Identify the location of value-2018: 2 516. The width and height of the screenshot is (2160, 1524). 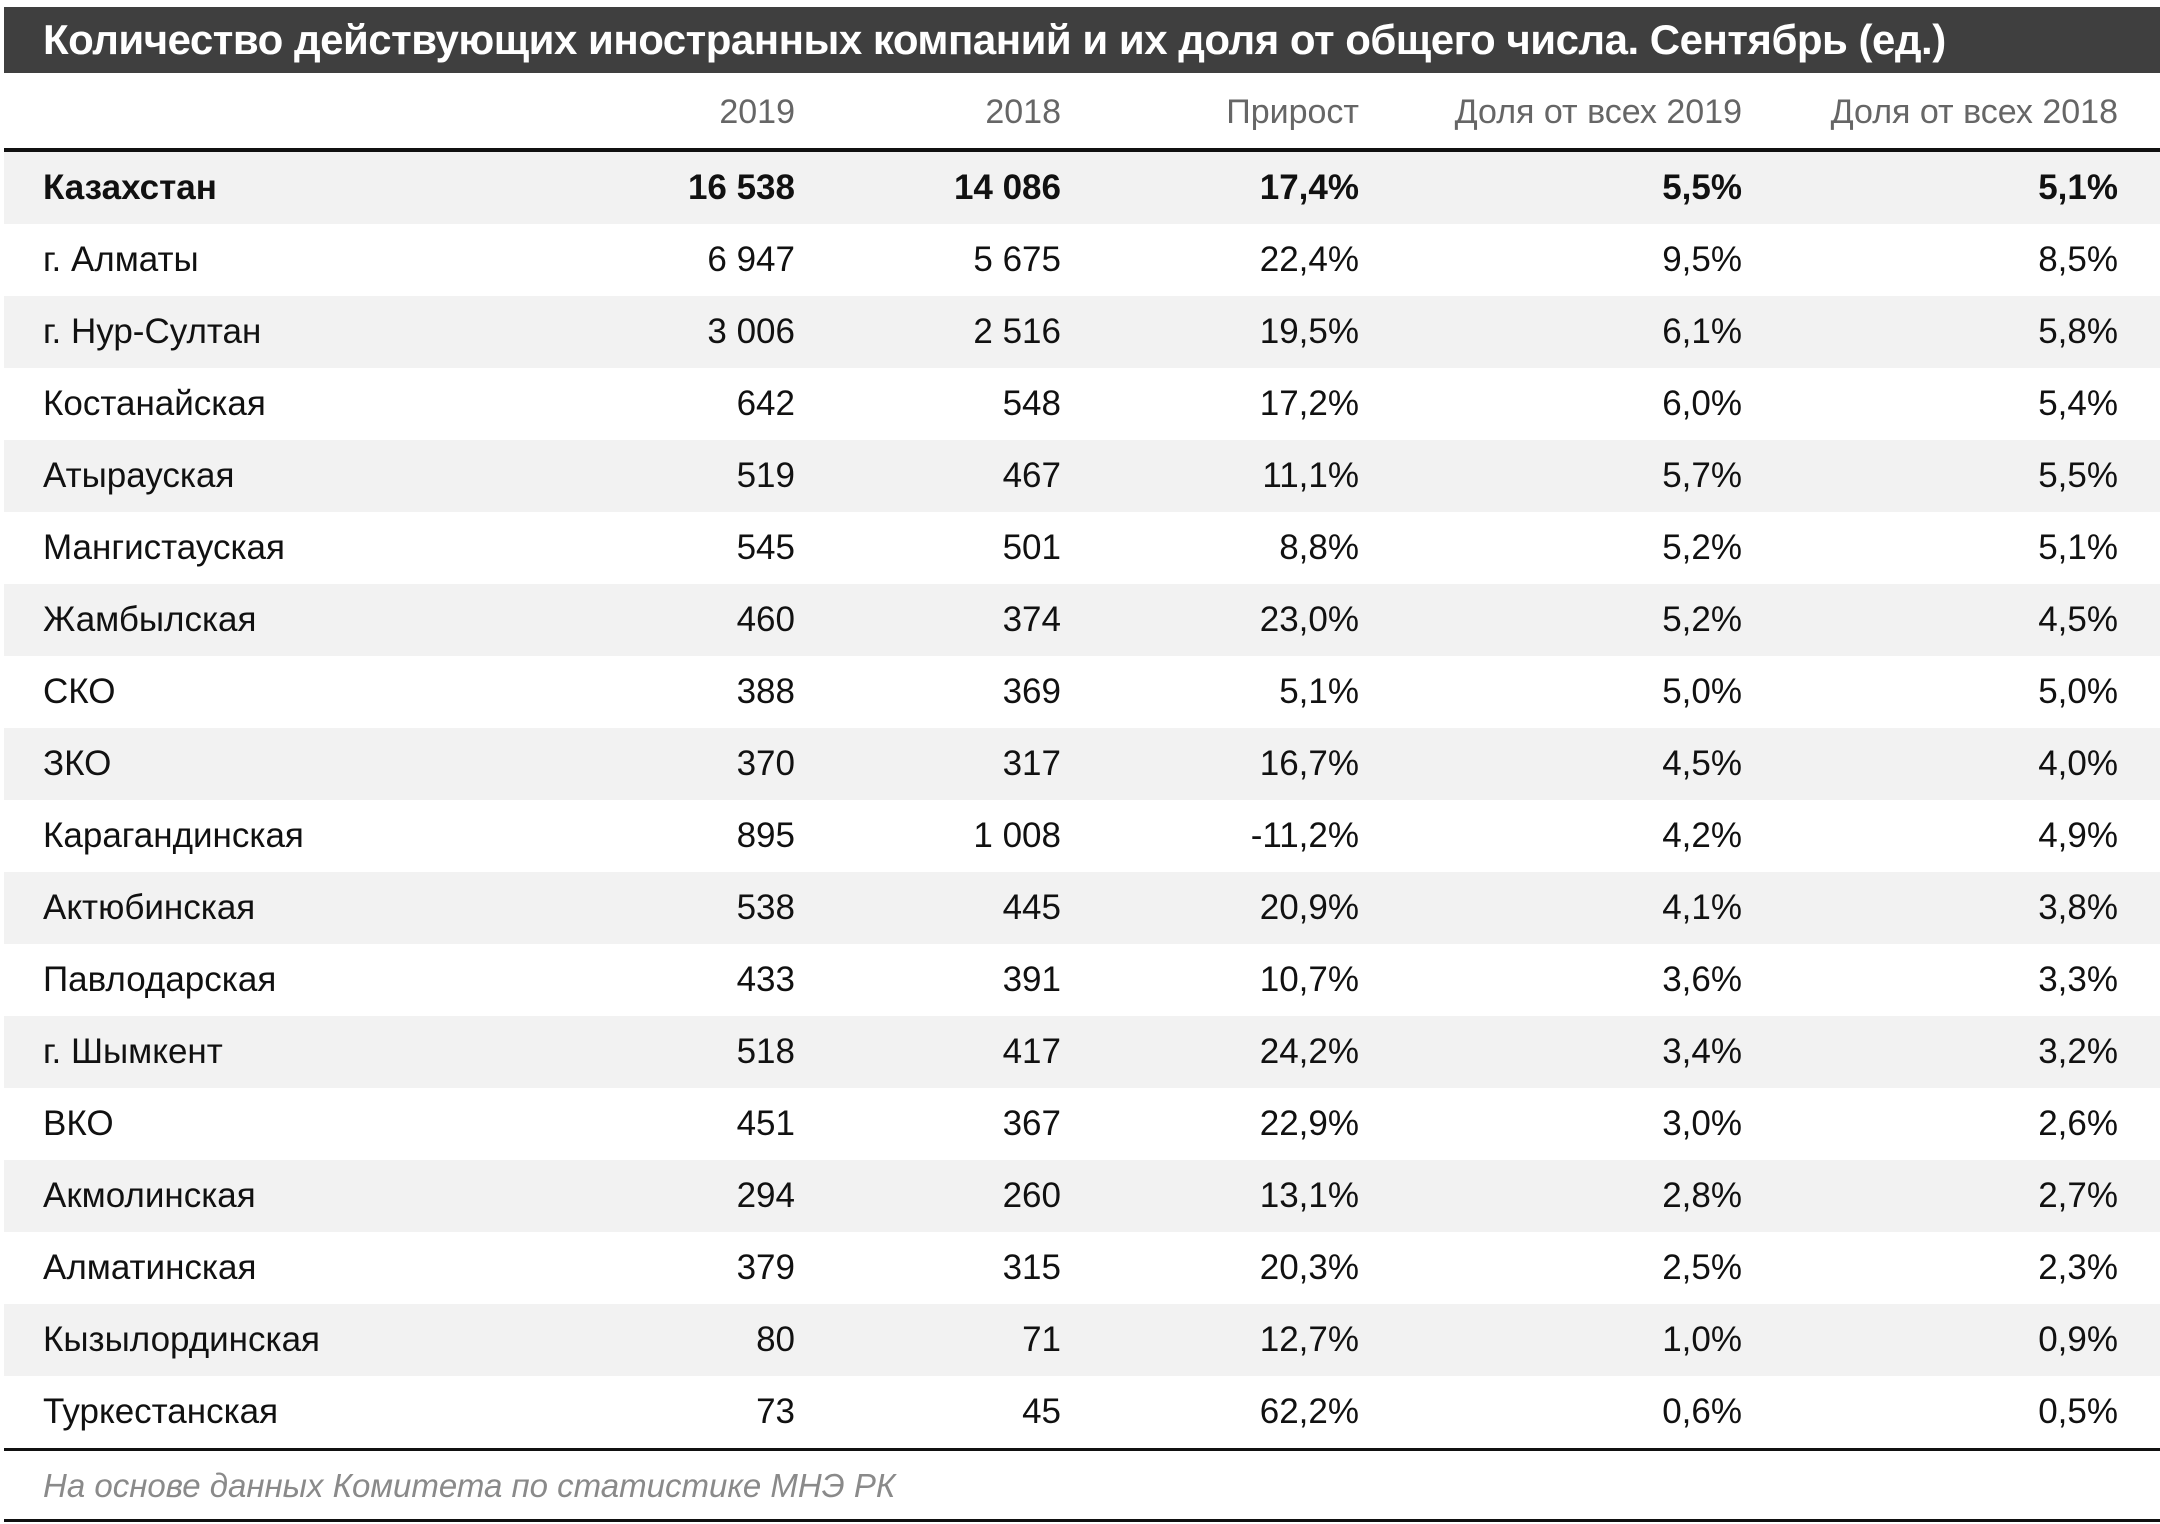
(1017, 331).